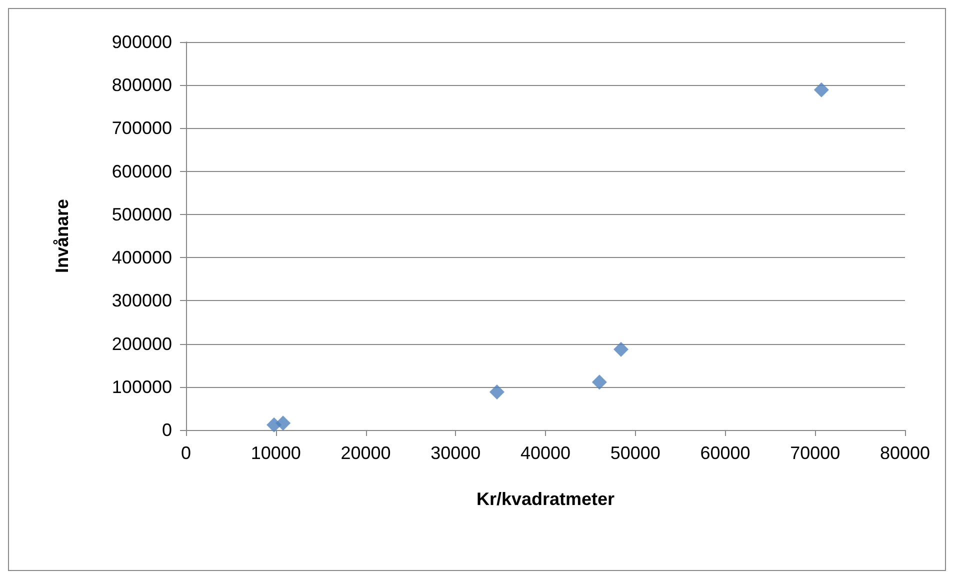 This screenshot has height=581, width=956. What do you see at coordinates (142, 300) in the screenshot?
I see `y-tick-label: 300000` at bounding box center [142, 300].